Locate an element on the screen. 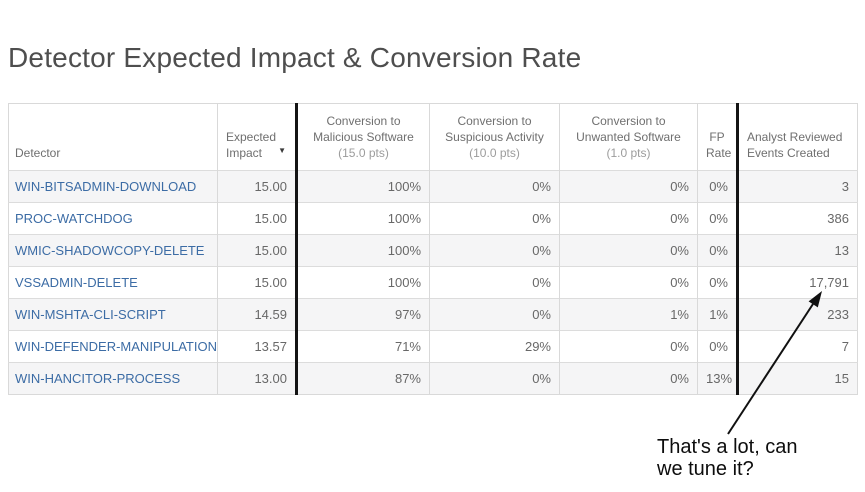 This screenshot has height=492, width=865. detector-link: WIN-HANCITOR-PROCESS is located at coordinates (98, 378).